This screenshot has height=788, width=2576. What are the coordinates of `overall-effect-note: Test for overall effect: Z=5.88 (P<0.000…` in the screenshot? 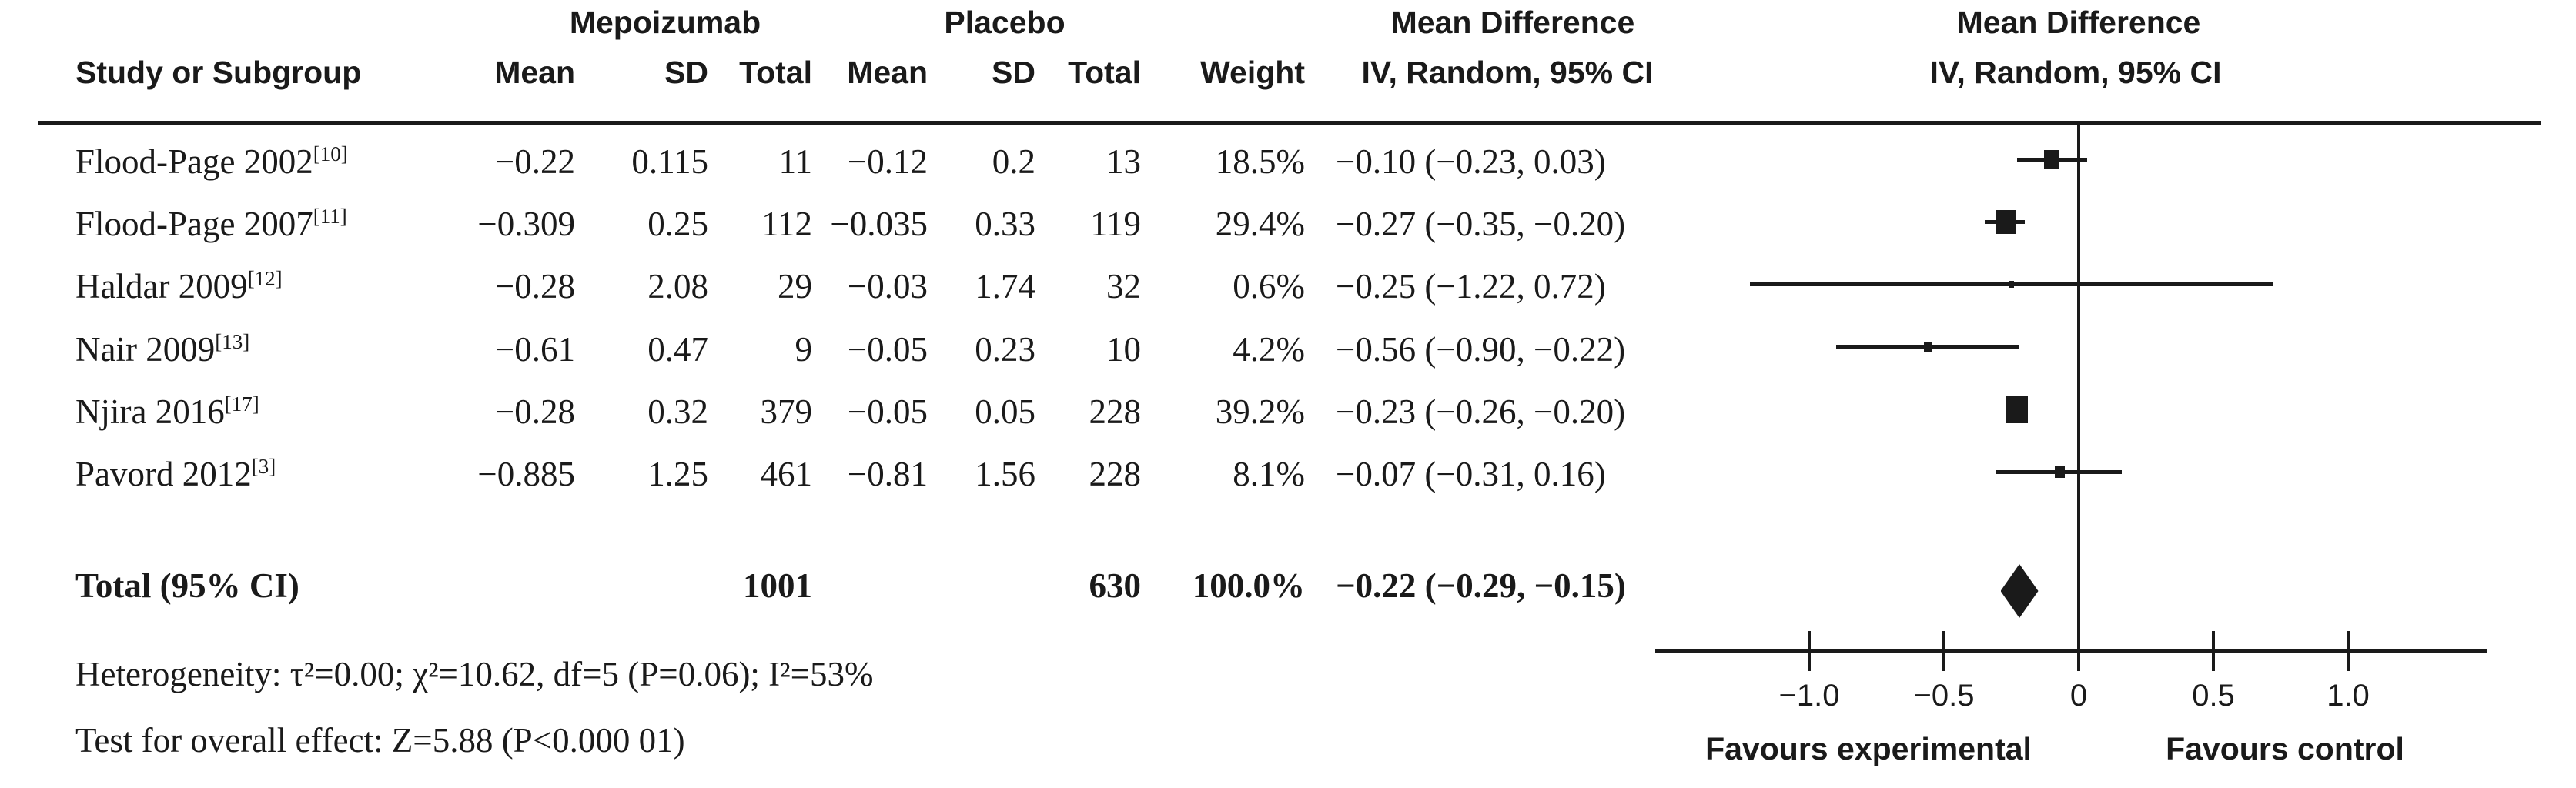 It's located at (380, 740).